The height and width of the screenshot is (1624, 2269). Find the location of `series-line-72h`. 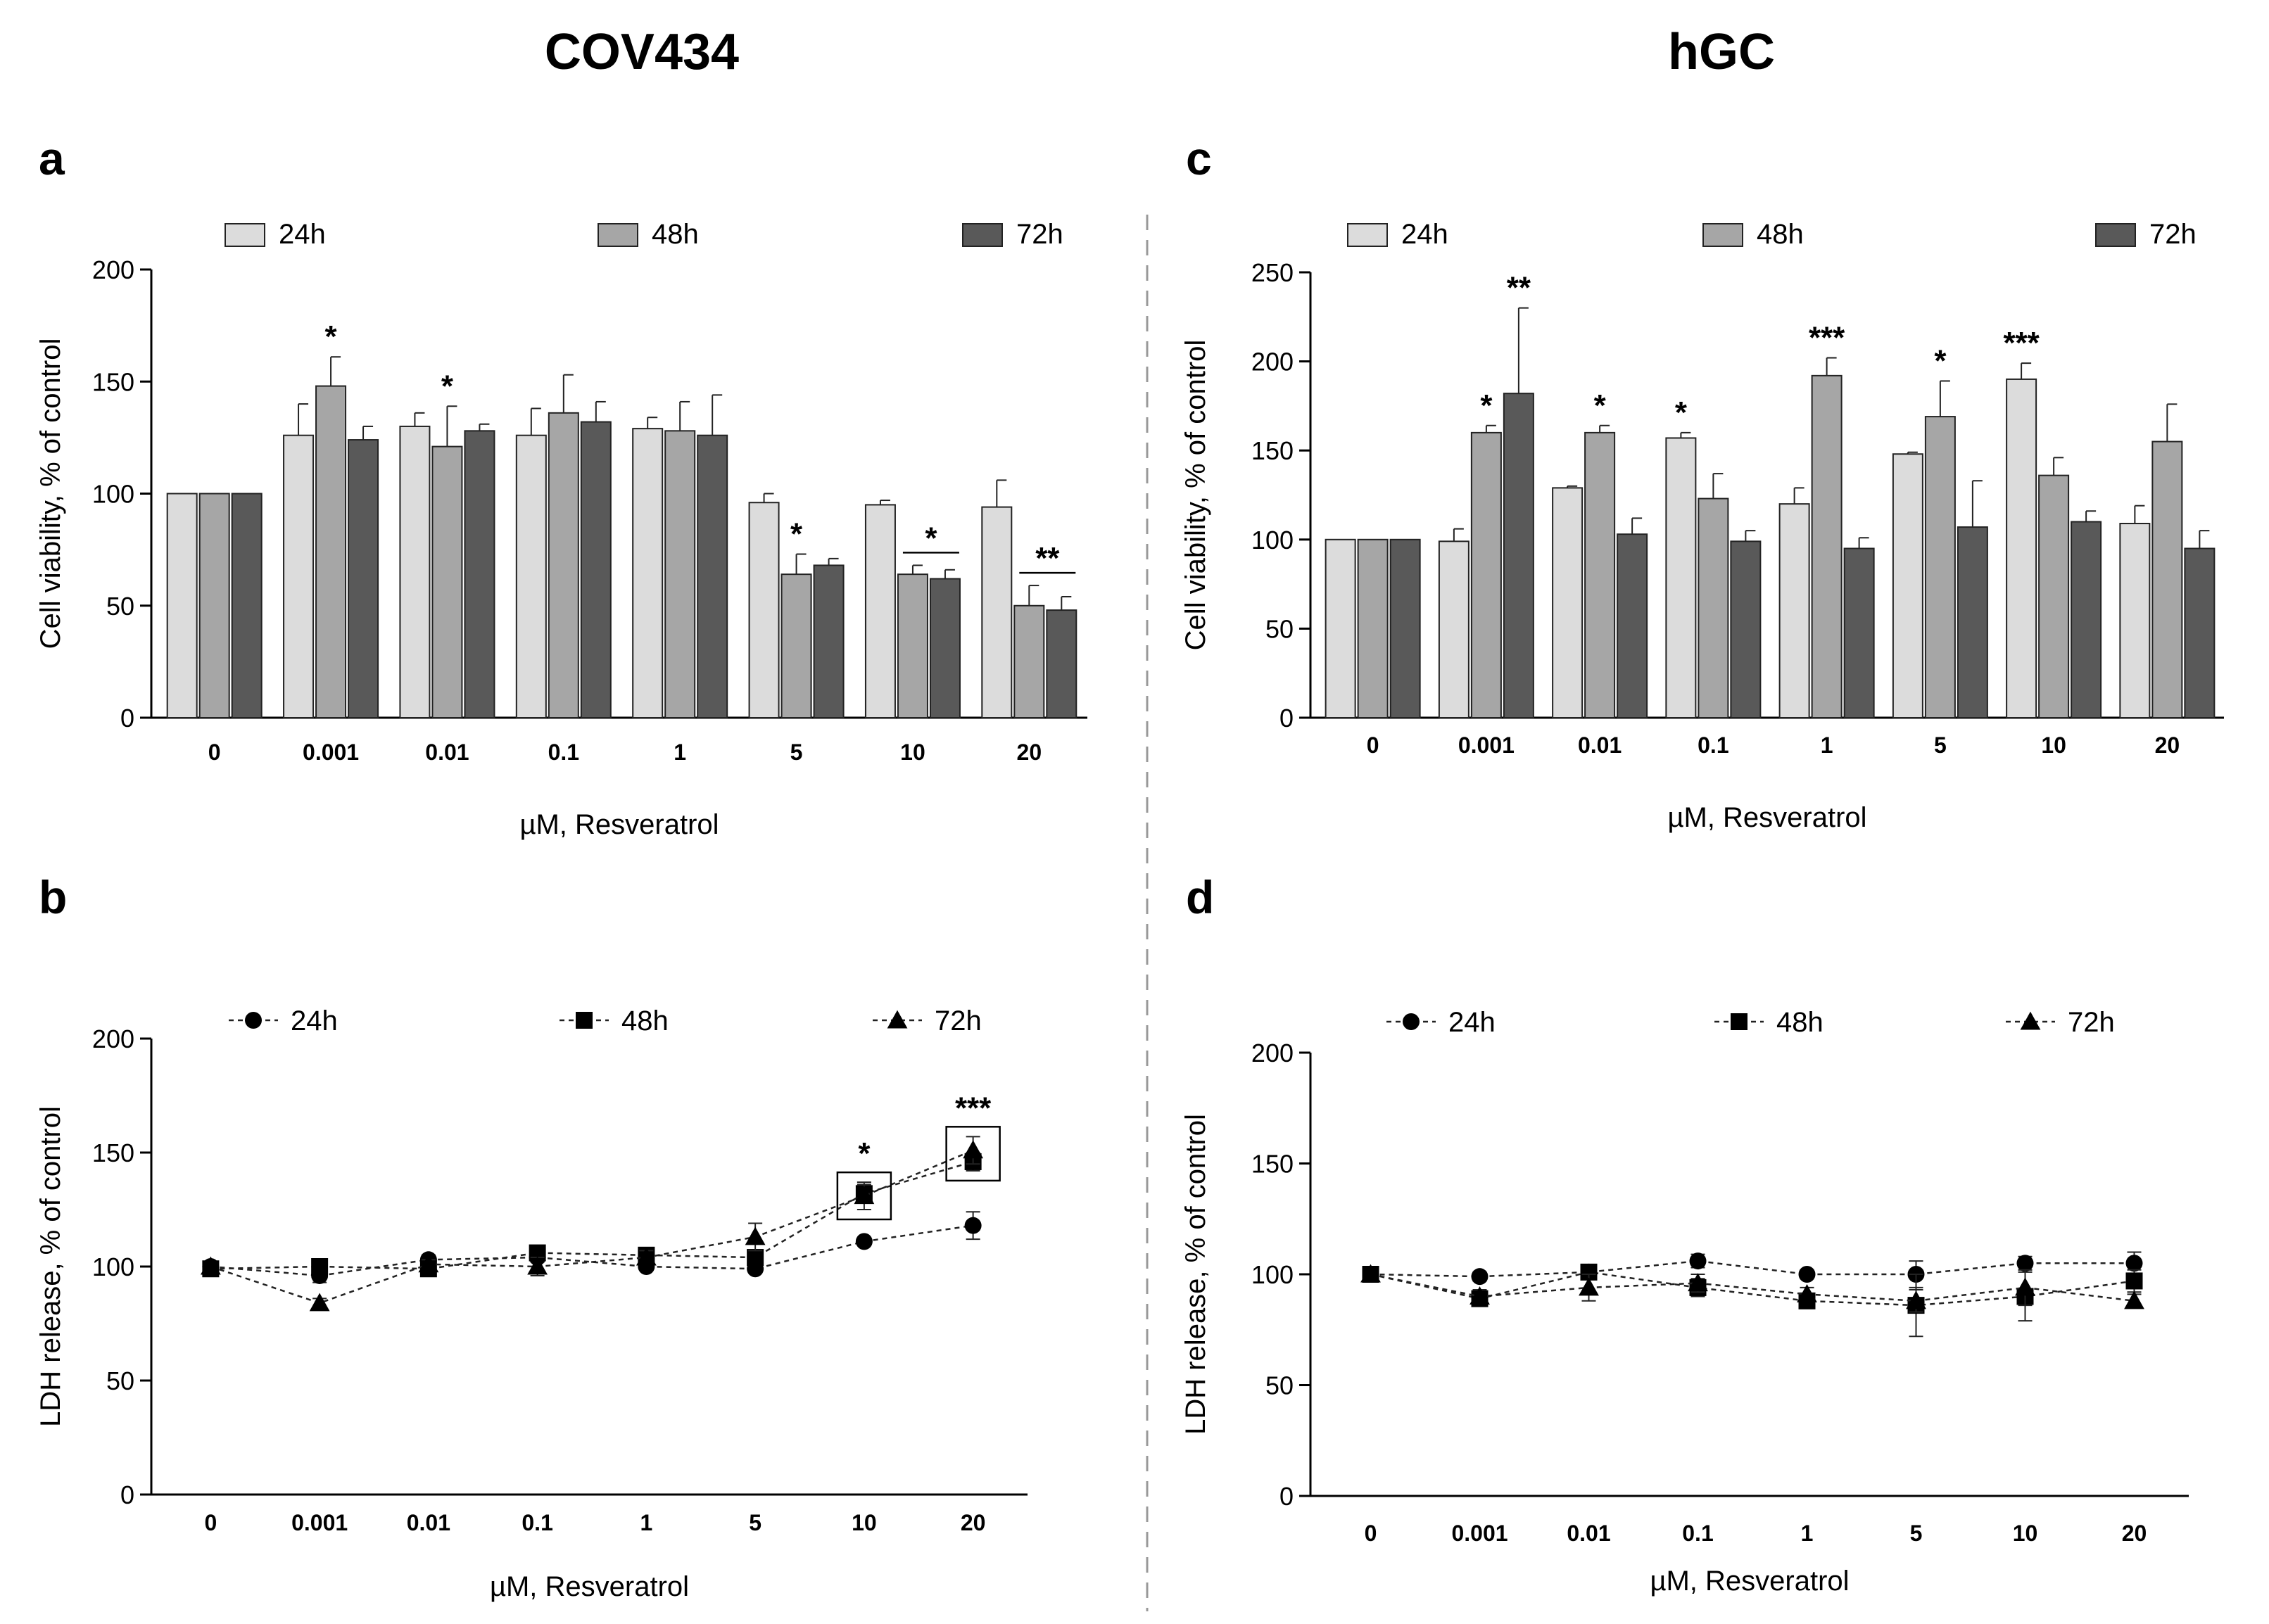

series-line-72h is located at coordinates (1753, 1287).